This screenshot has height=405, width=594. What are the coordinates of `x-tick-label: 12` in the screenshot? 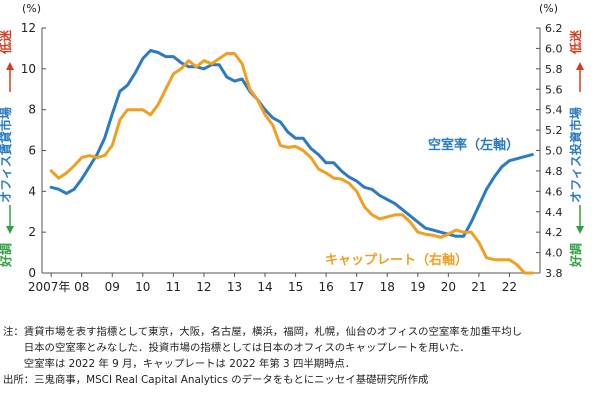 It's located at (203, 287).